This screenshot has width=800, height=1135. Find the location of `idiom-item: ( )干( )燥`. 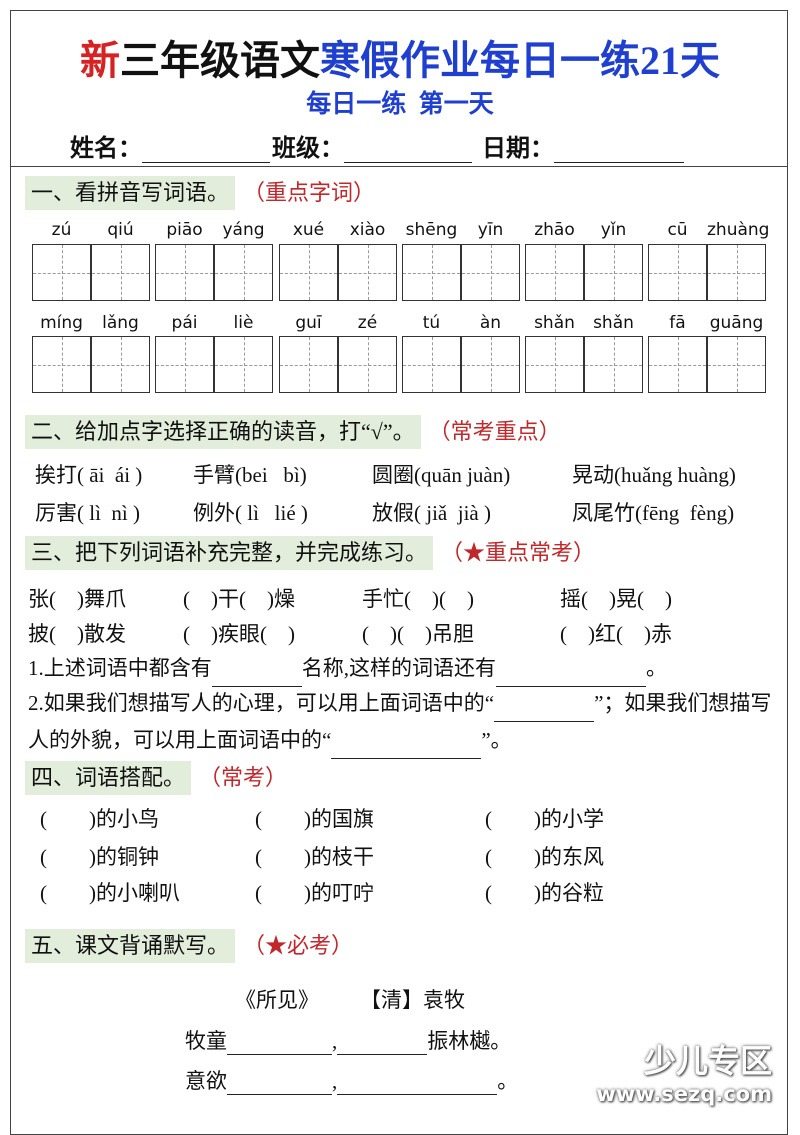

idiom-item: ( )干( )燥 is located at coordinates (239, 599).